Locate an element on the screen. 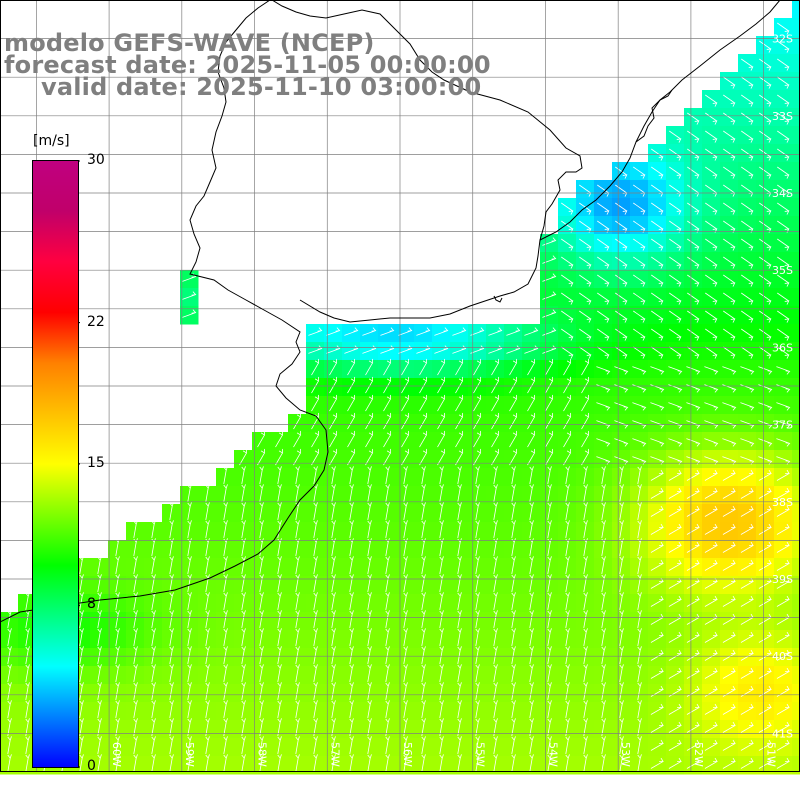 This screenshot has width=800, height=800. colorbar-gradient is located at coordinates (55, 464).